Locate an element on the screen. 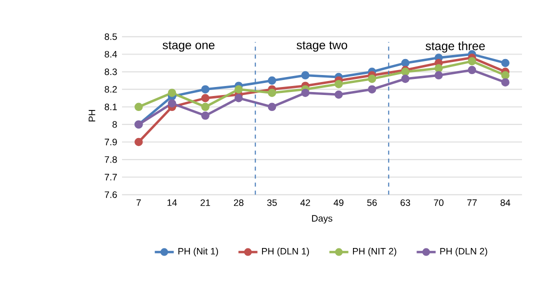  x-tick-label: 77 is located at coordinates (472, 202).